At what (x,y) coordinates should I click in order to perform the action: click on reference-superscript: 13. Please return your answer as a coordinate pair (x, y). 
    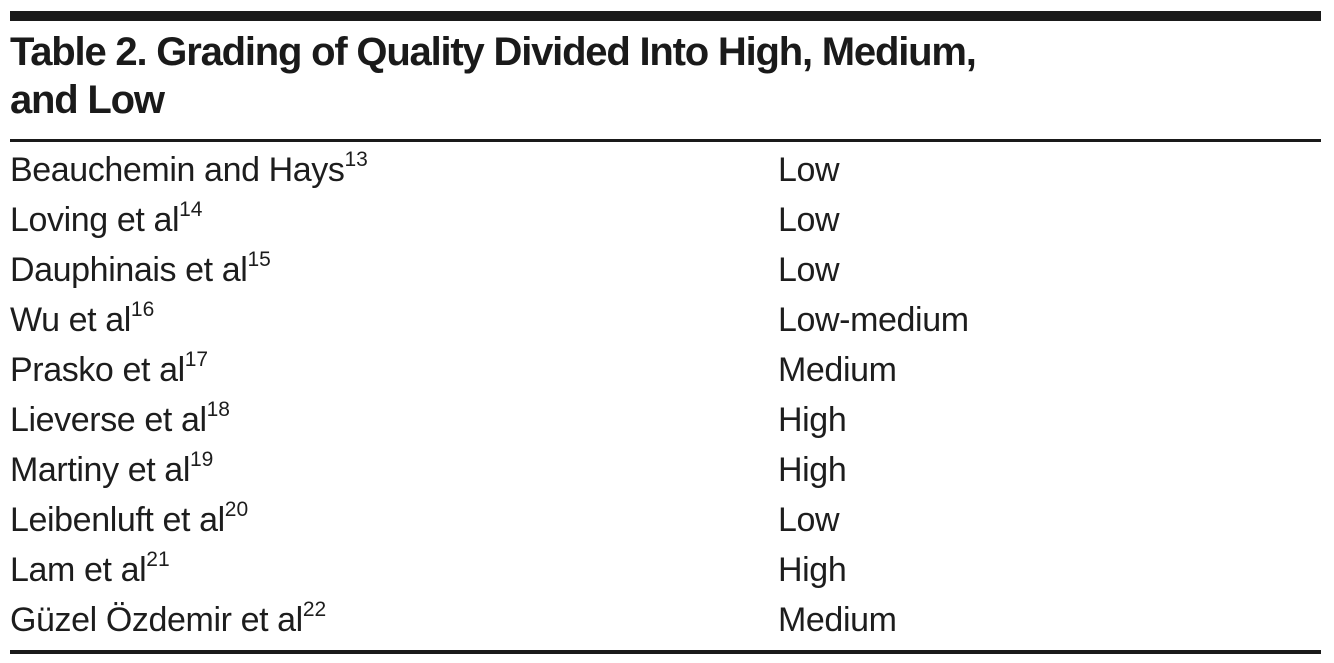
    Looking at the image, I should click on (356, 160).